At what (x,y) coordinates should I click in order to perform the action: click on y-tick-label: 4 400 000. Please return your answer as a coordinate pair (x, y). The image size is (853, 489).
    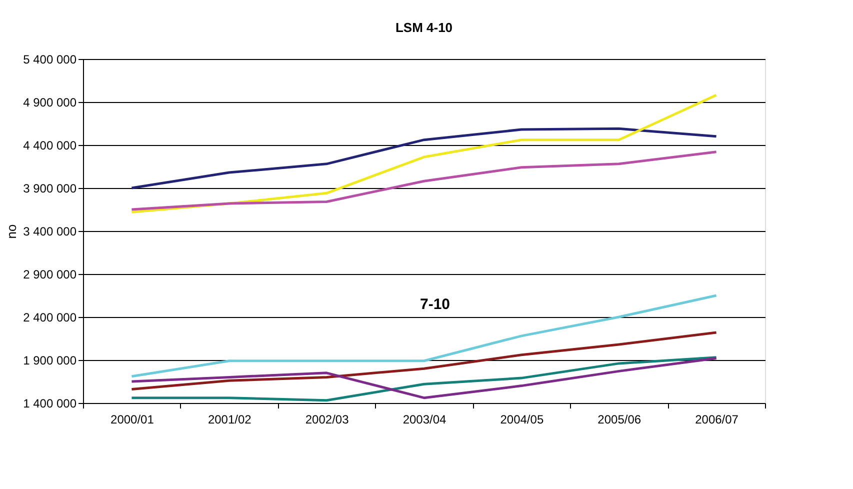
    Looking at the image, I should click on (50, 145).